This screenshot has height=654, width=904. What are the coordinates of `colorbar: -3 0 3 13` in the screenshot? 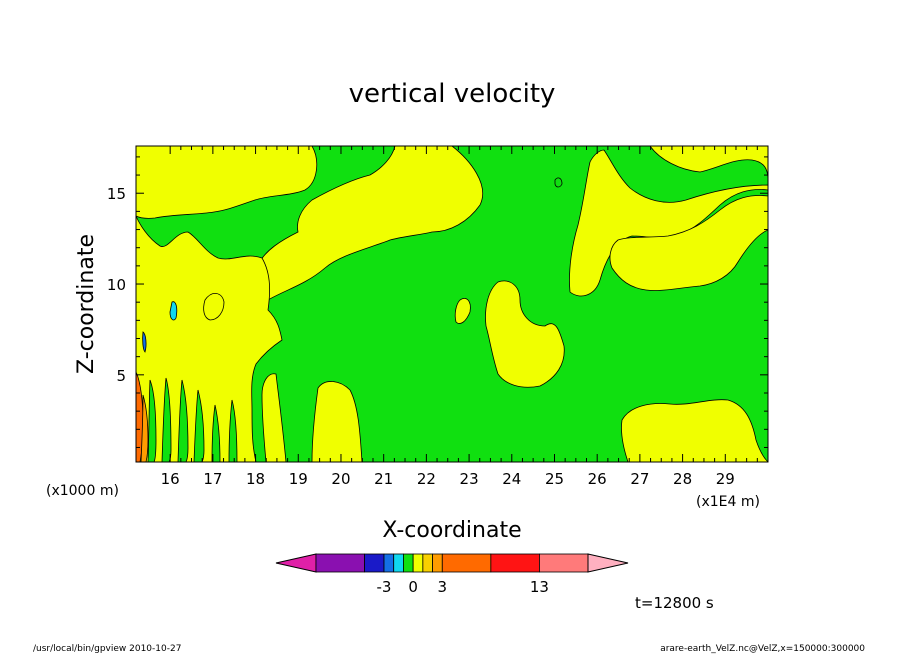 It's located at (452, 574).